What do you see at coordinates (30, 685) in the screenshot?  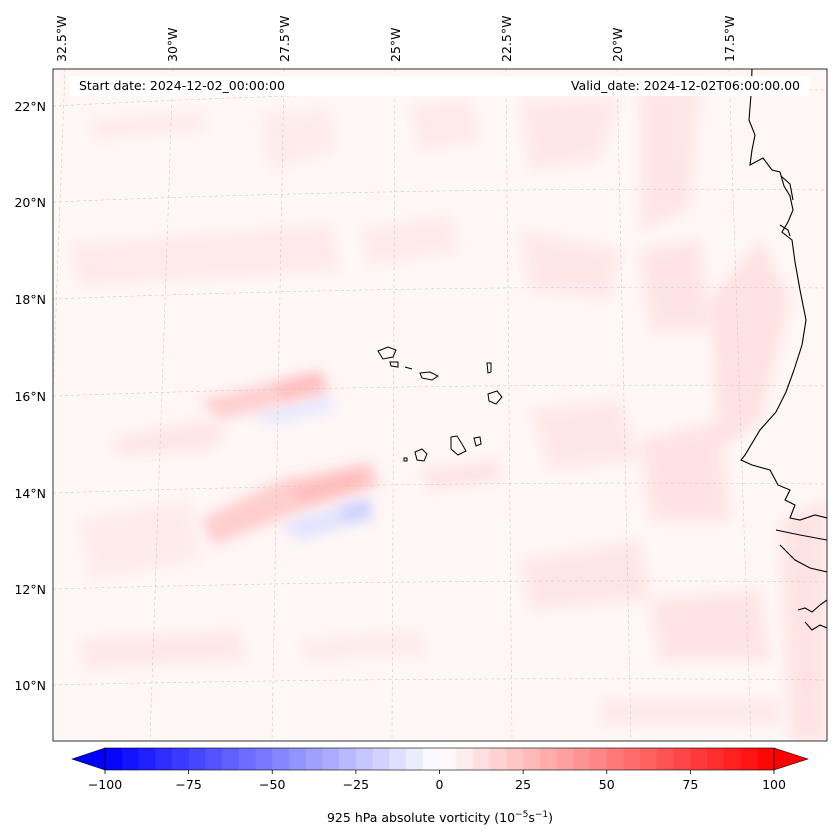 I see `lat-label: 10°N` at bounding box center [30, 685].